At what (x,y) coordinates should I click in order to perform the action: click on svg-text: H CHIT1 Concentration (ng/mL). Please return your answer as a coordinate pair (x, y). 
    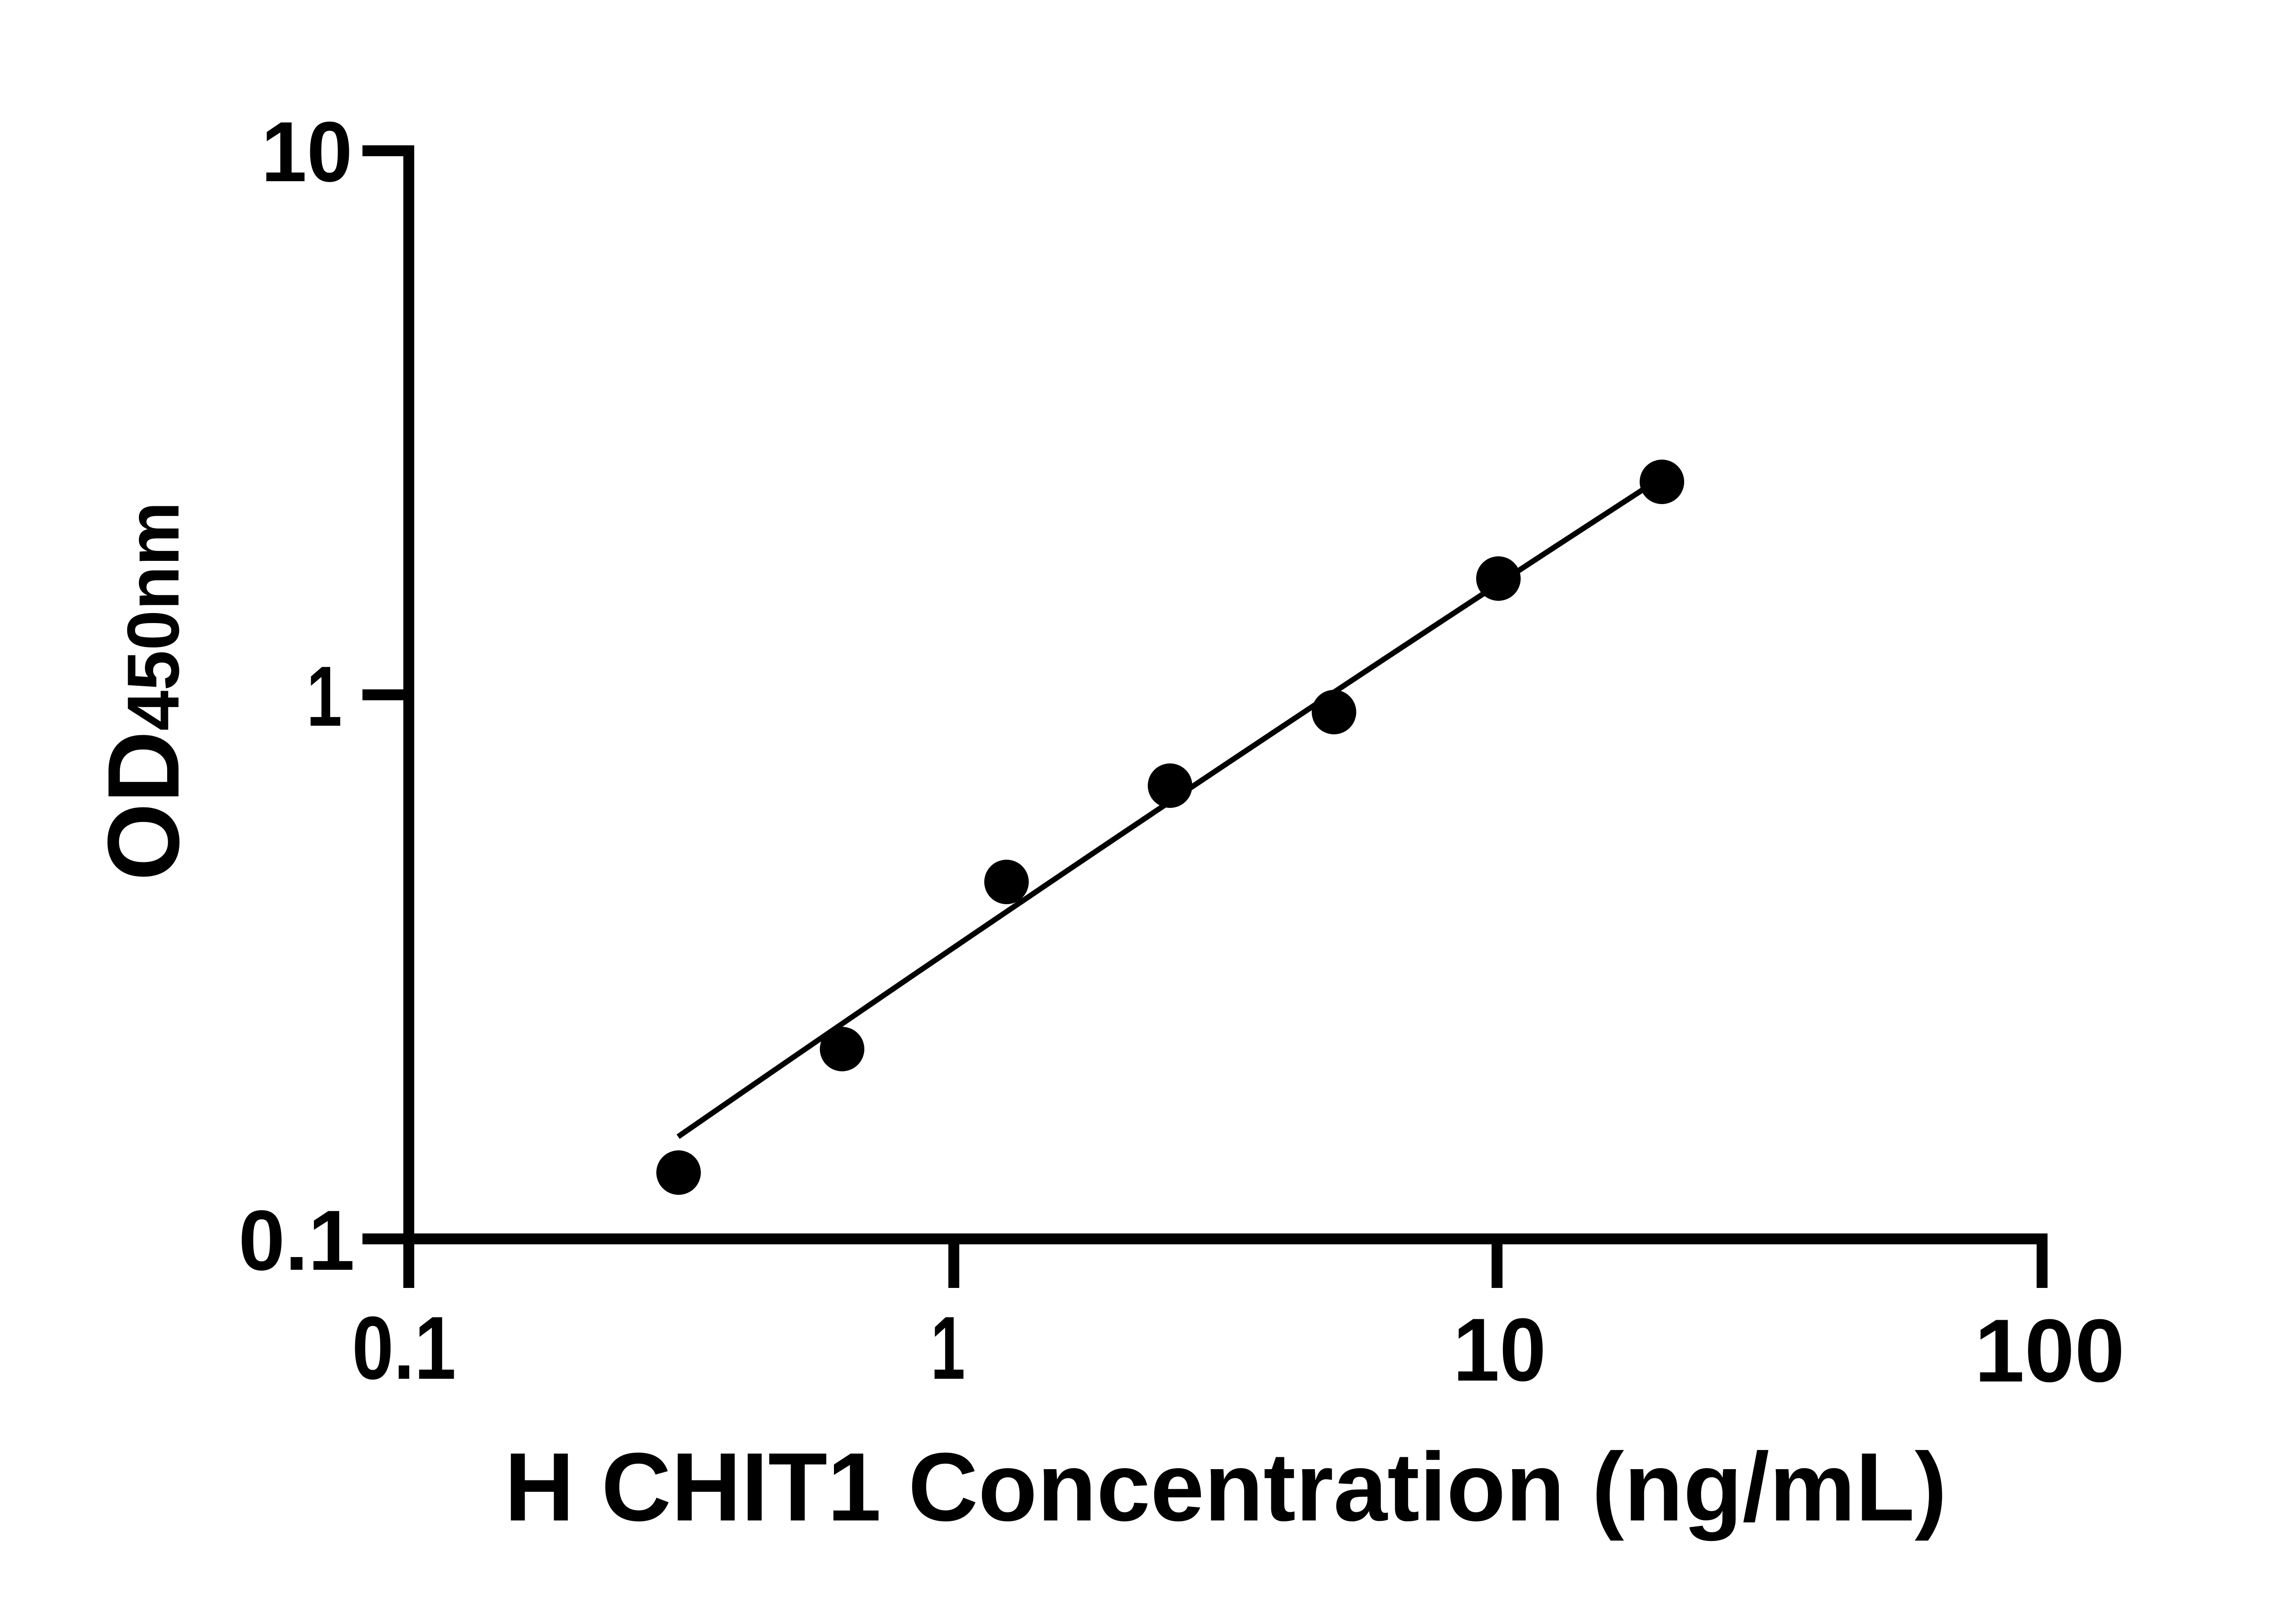
    Looking at the image, I should click on (1226, 1487).